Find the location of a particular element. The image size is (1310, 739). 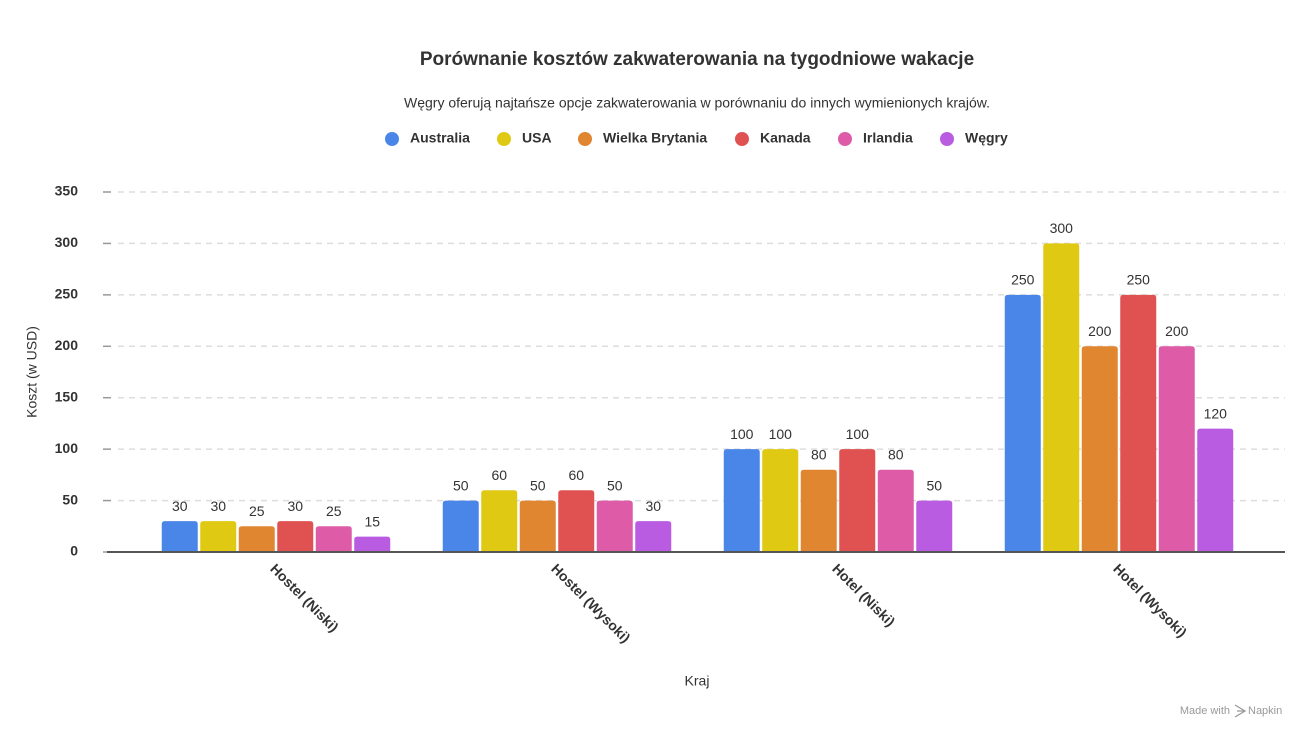

value-label: 120 is located at coordinates (1216, 413).